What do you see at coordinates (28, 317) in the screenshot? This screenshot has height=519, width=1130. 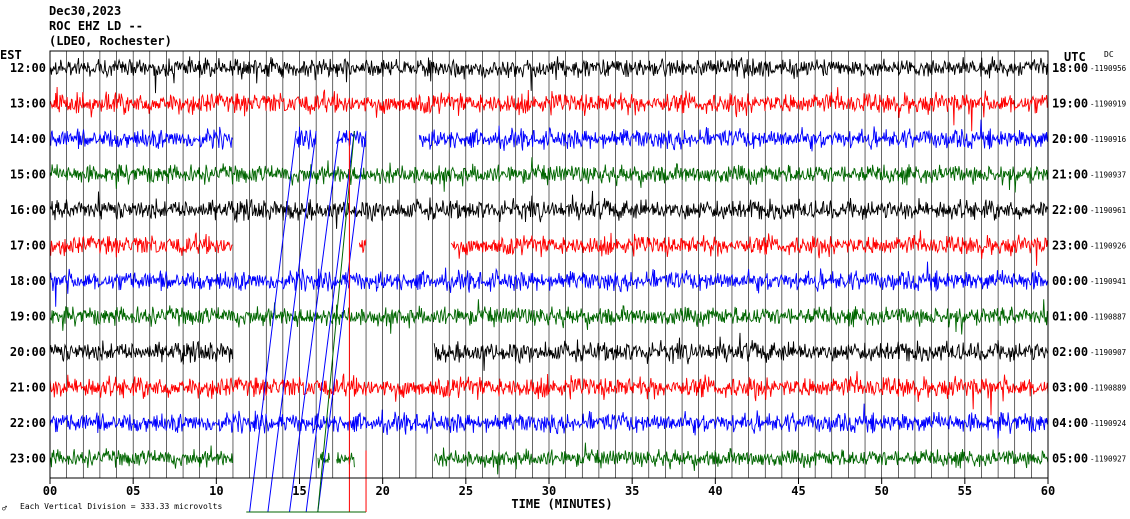 I see `row-est-1900: 19:00` at bounding box center [28, 317].